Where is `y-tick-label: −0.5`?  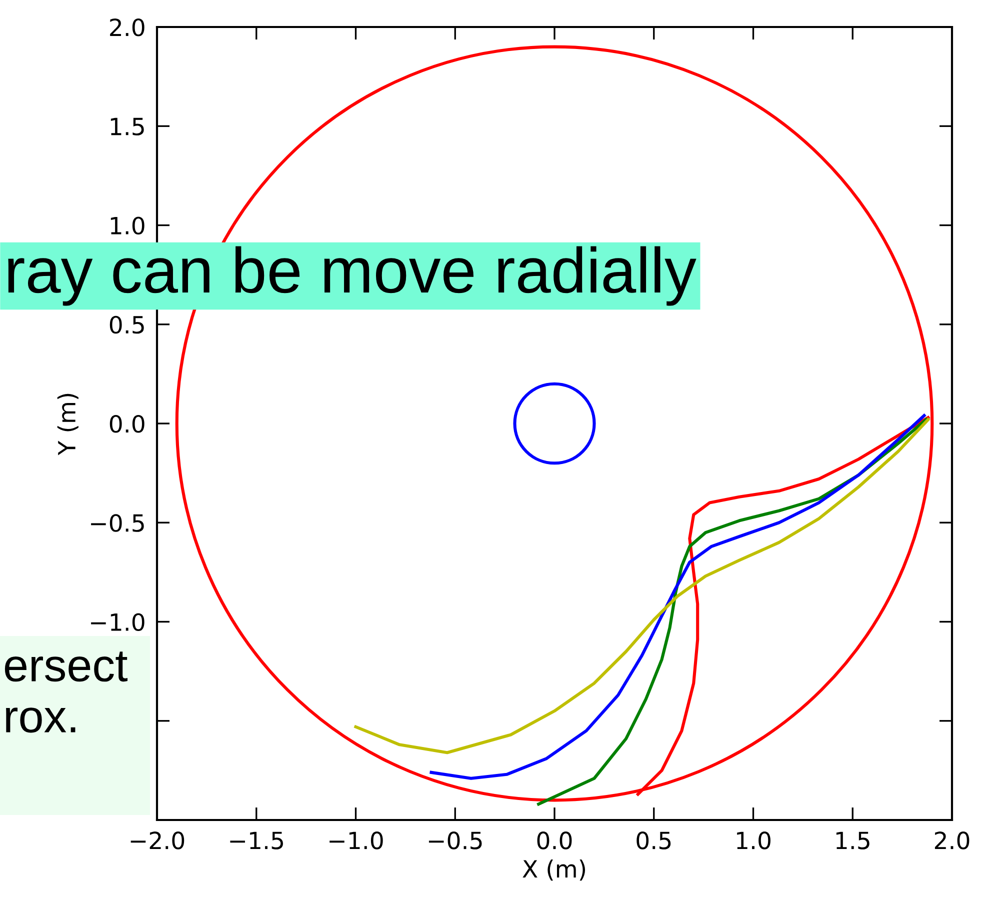
y-tick-label: −0.5 is located at coordinates (117, 523).